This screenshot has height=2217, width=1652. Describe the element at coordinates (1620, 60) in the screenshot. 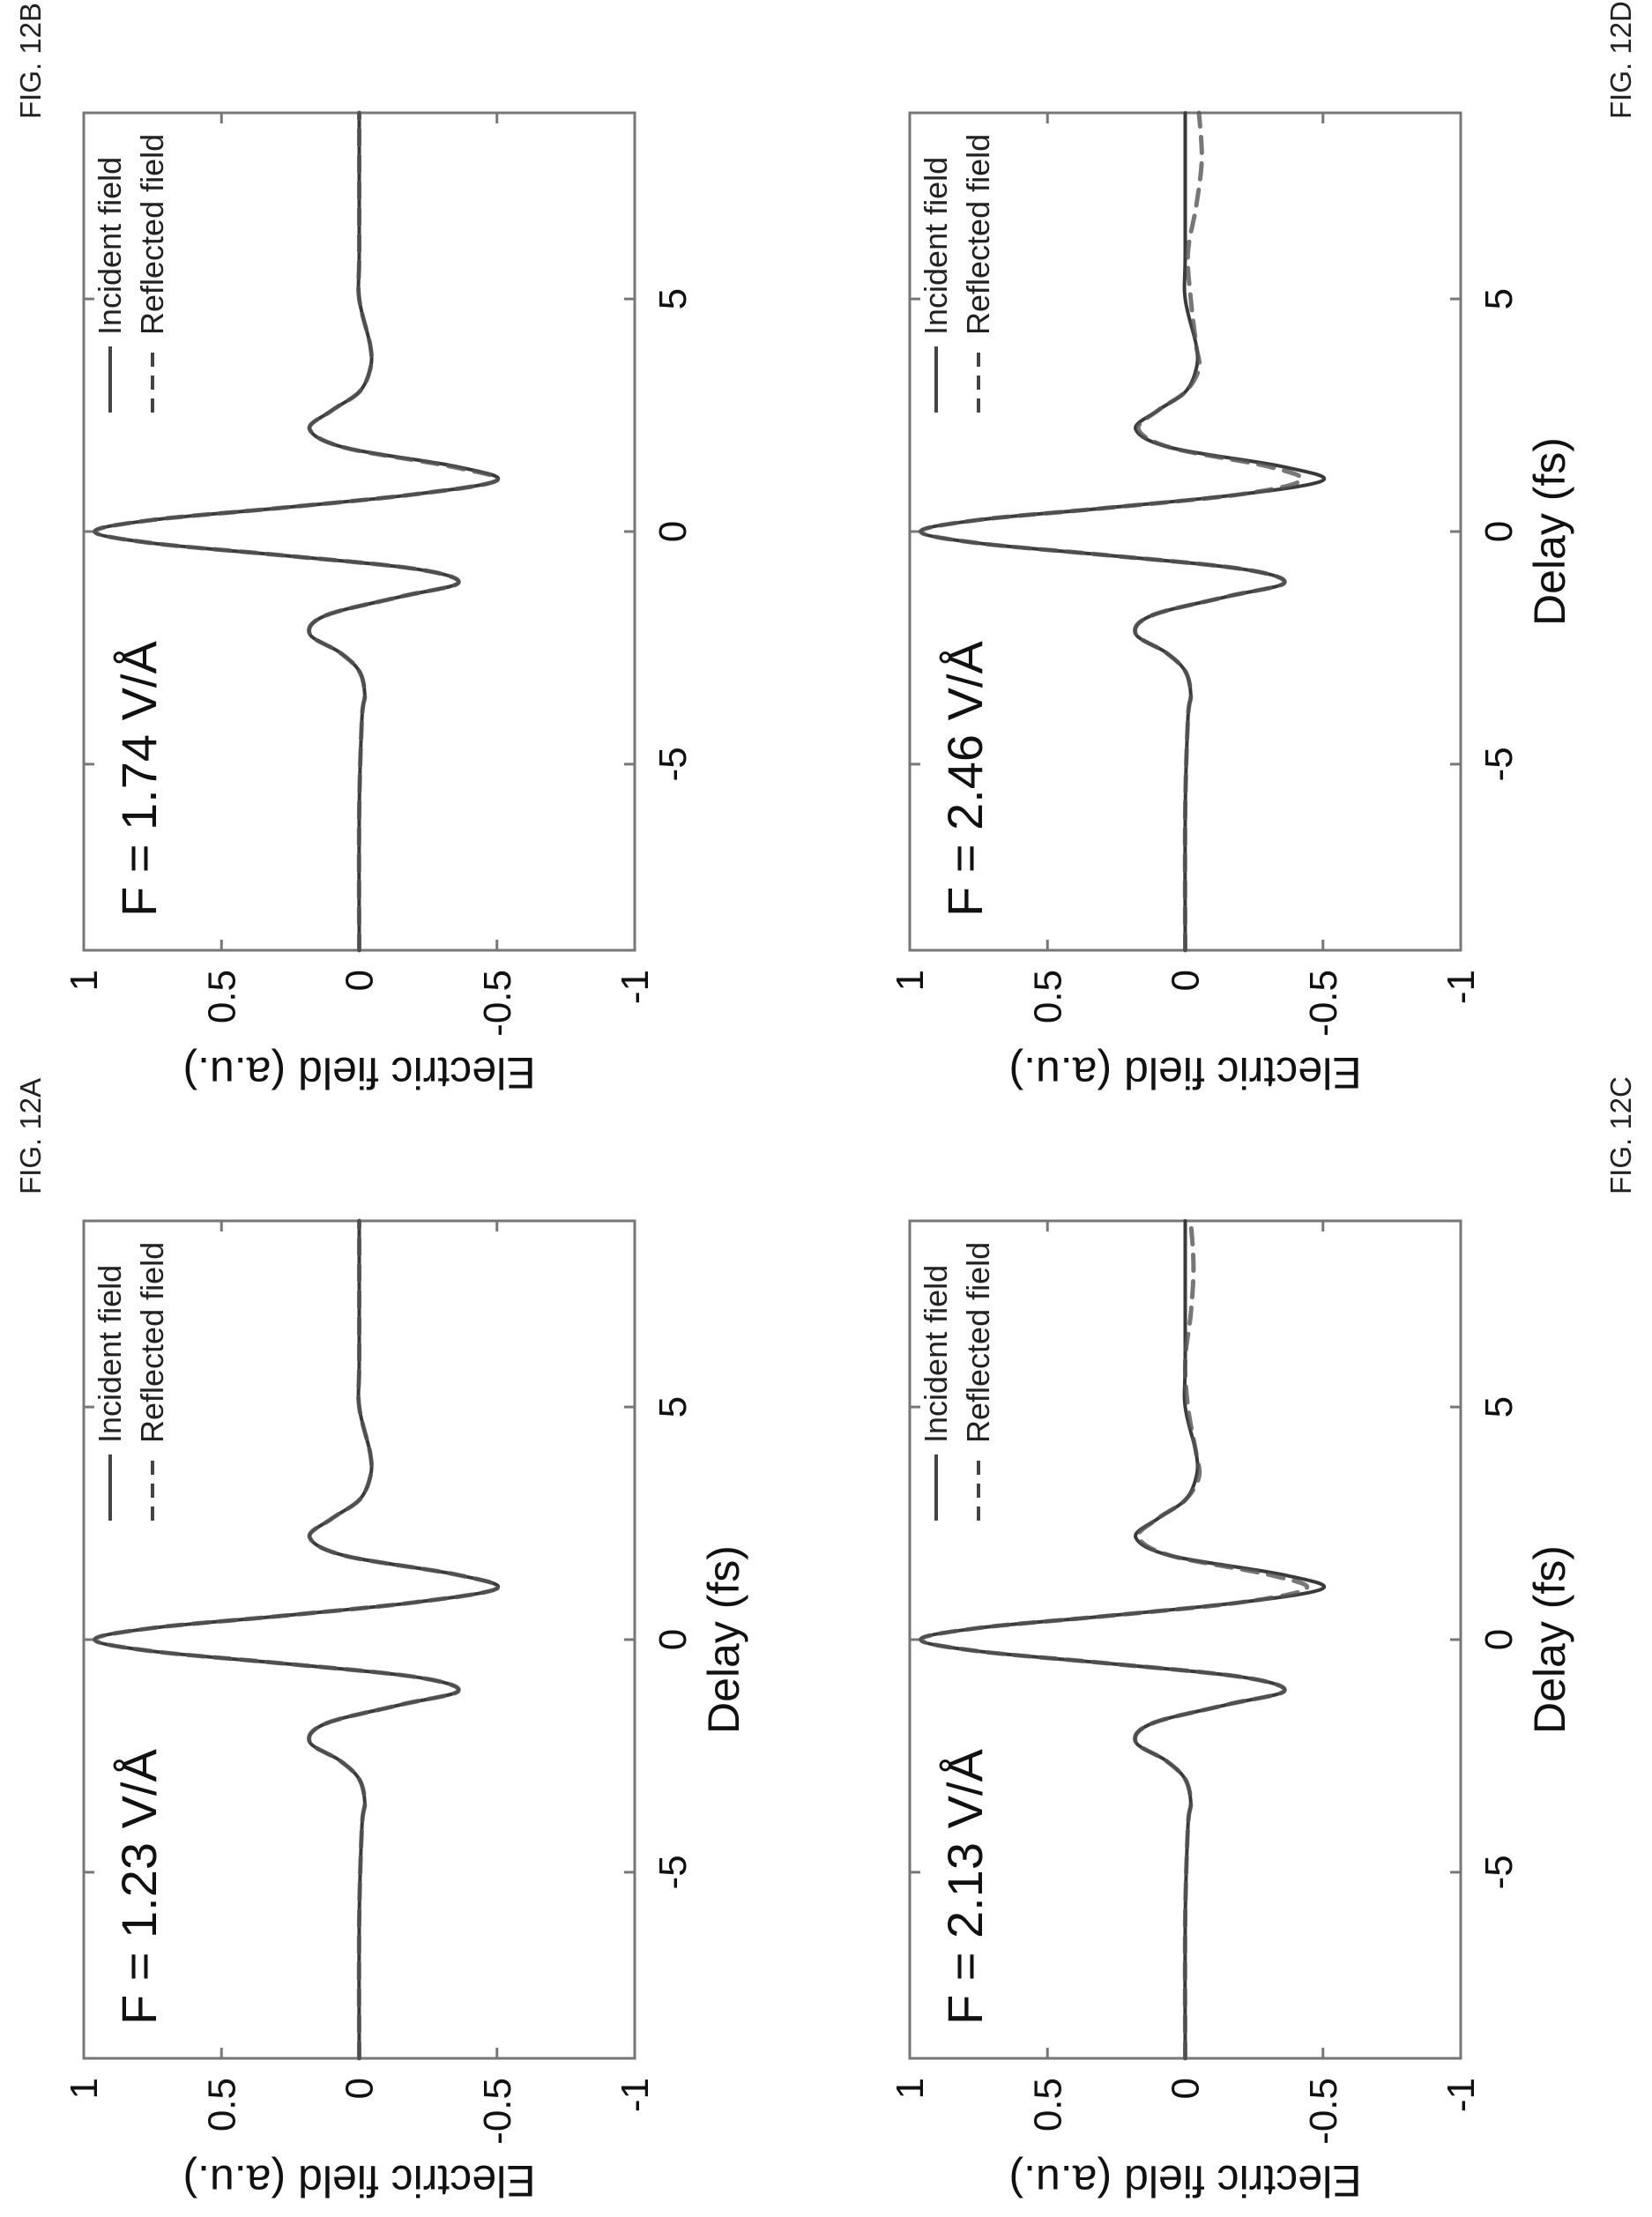

I see `figure-label-12d: FIG. 12D` at that location.